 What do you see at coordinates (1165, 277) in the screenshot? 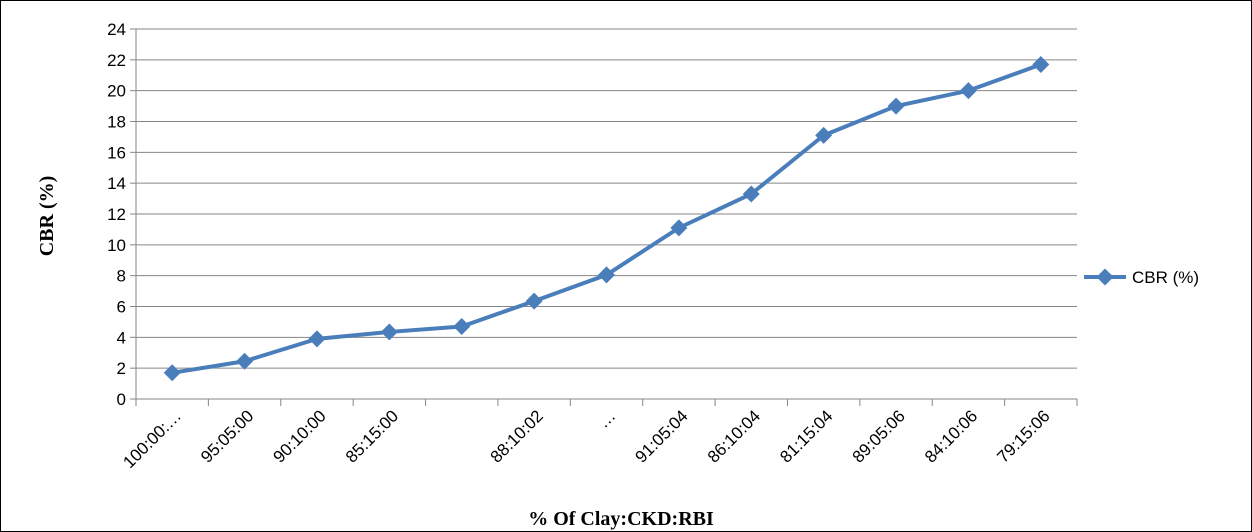
I see `legend-label: CBR (%)` at bounding box center [1165, 277].